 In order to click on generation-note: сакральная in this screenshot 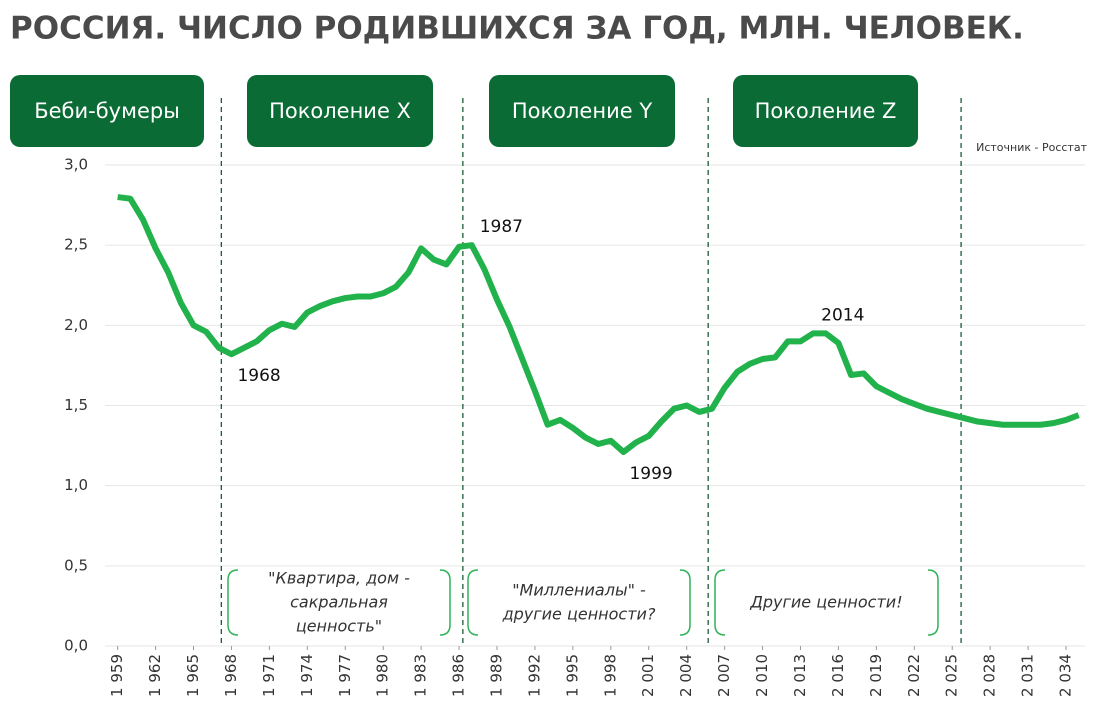, I will do `click(339, 602)`.